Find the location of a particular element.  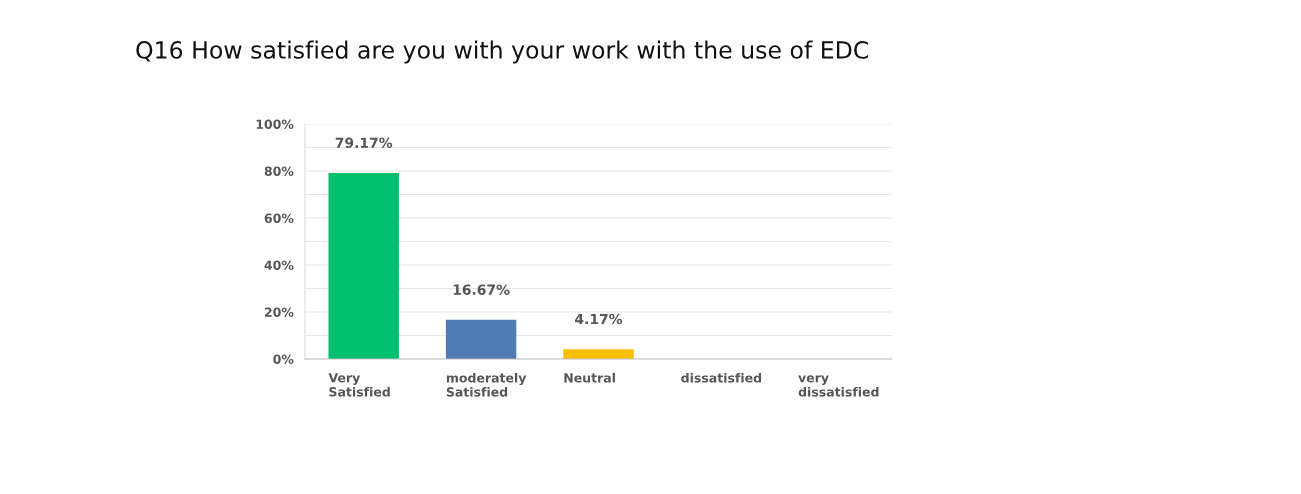

x-tick-label: Very Satisfied is located at coordinates (359, 385).